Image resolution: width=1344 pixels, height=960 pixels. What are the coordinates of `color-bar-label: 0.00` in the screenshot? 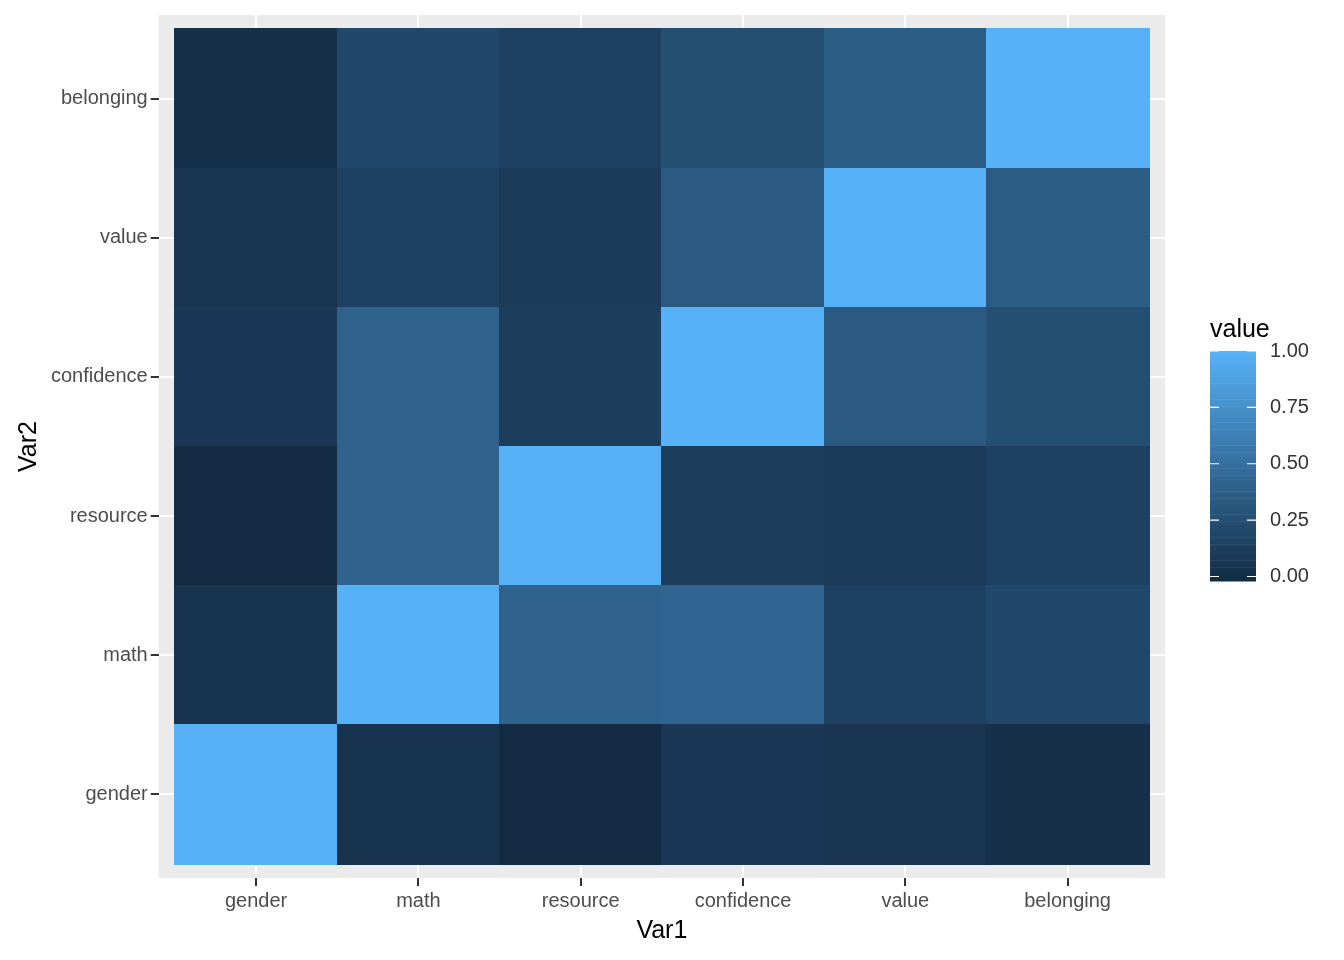 It's located at (1289, 575).